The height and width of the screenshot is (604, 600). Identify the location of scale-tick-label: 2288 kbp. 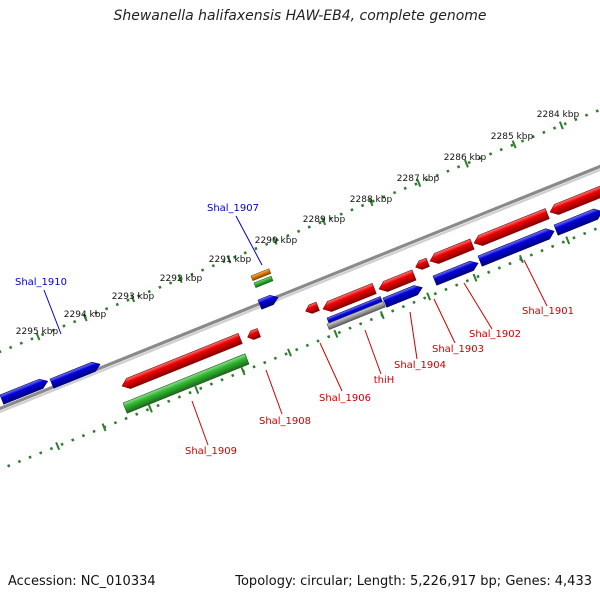
(371, 200).